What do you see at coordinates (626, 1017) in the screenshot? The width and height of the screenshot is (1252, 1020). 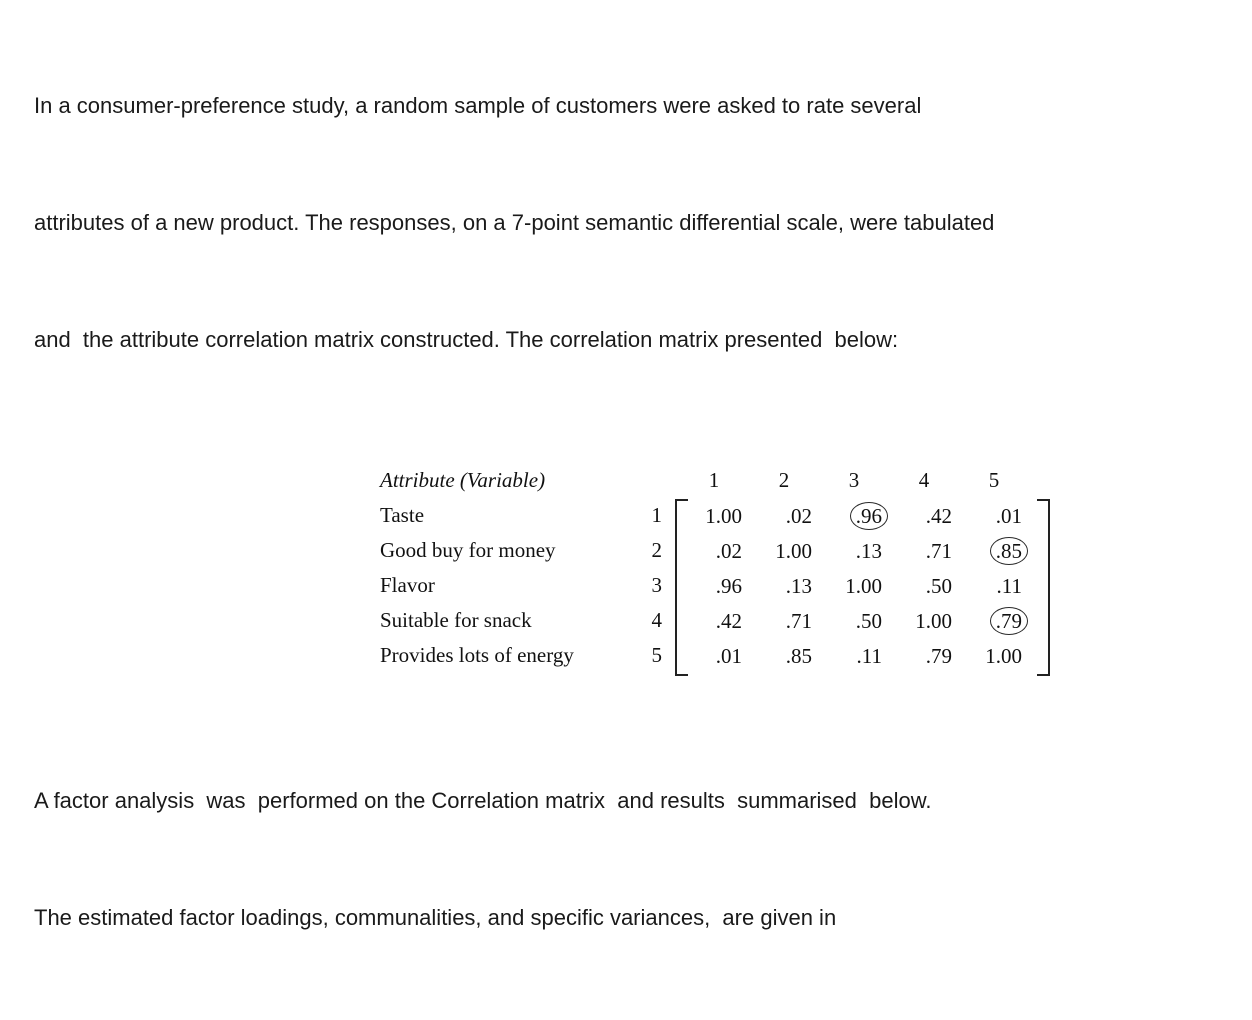 I see `outro-line: Table 9.1.` at bounding box center [626, 1017].